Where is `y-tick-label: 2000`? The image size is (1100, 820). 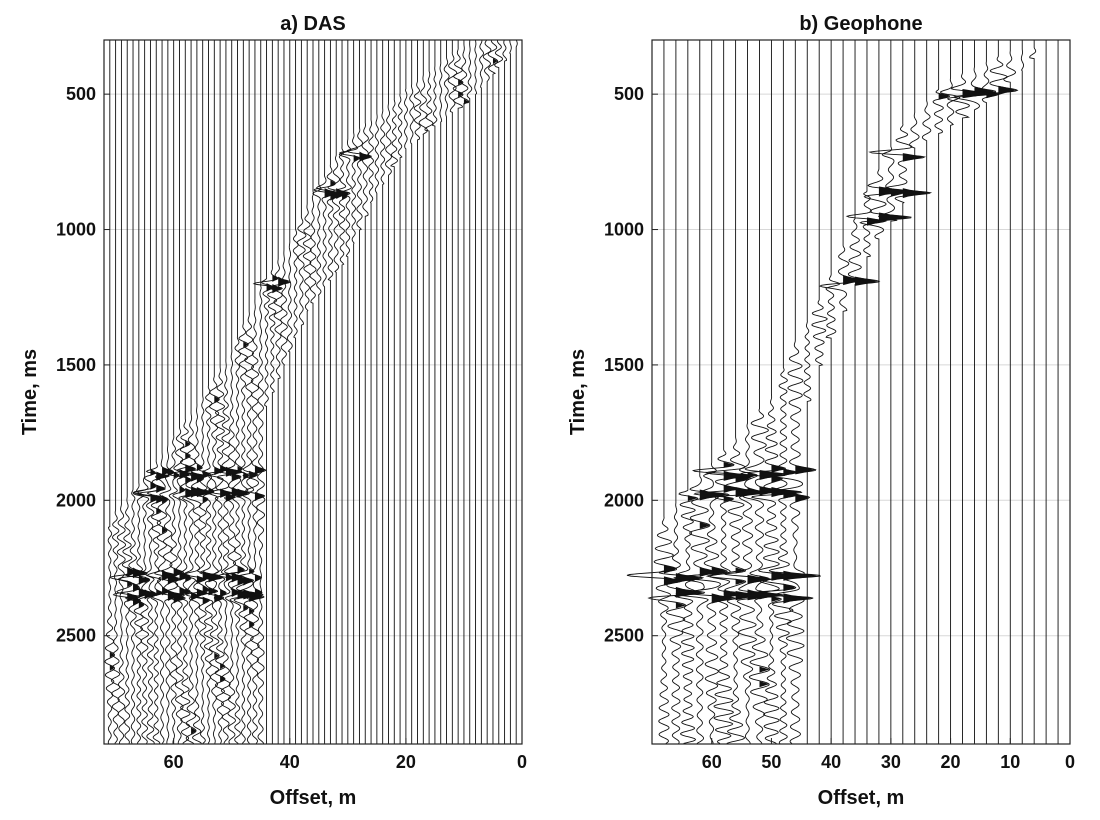 y-tick-label: 2000 is located at coordinates (624, 500).